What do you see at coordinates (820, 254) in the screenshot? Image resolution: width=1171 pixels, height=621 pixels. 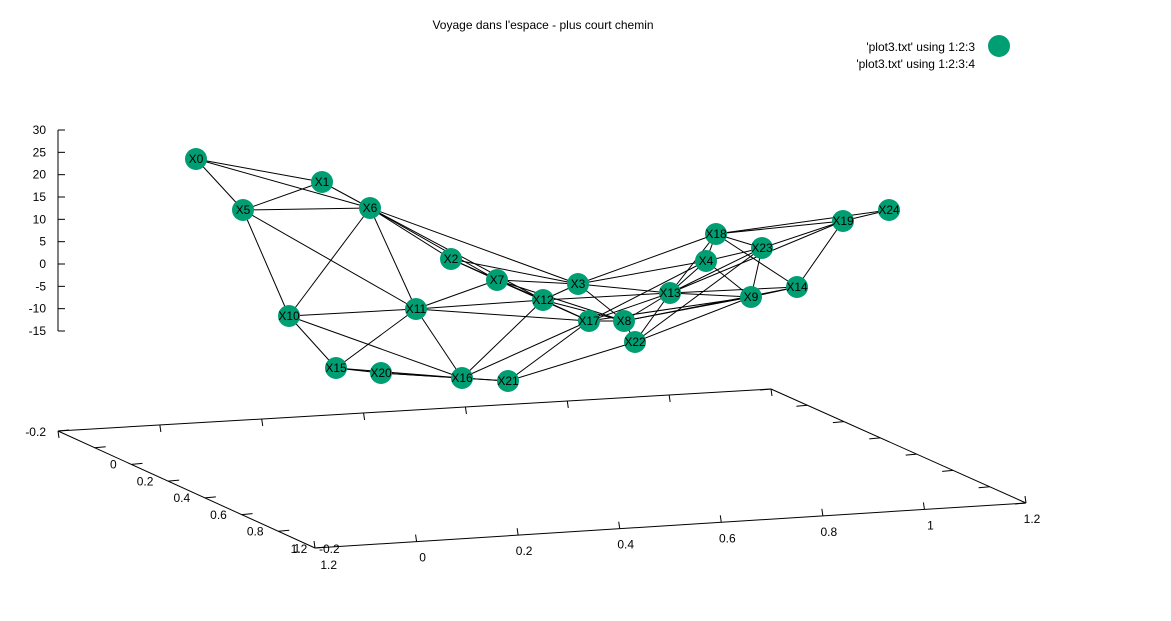 I see `graph-edge-X19-X14` at bounding box center [820, 254].